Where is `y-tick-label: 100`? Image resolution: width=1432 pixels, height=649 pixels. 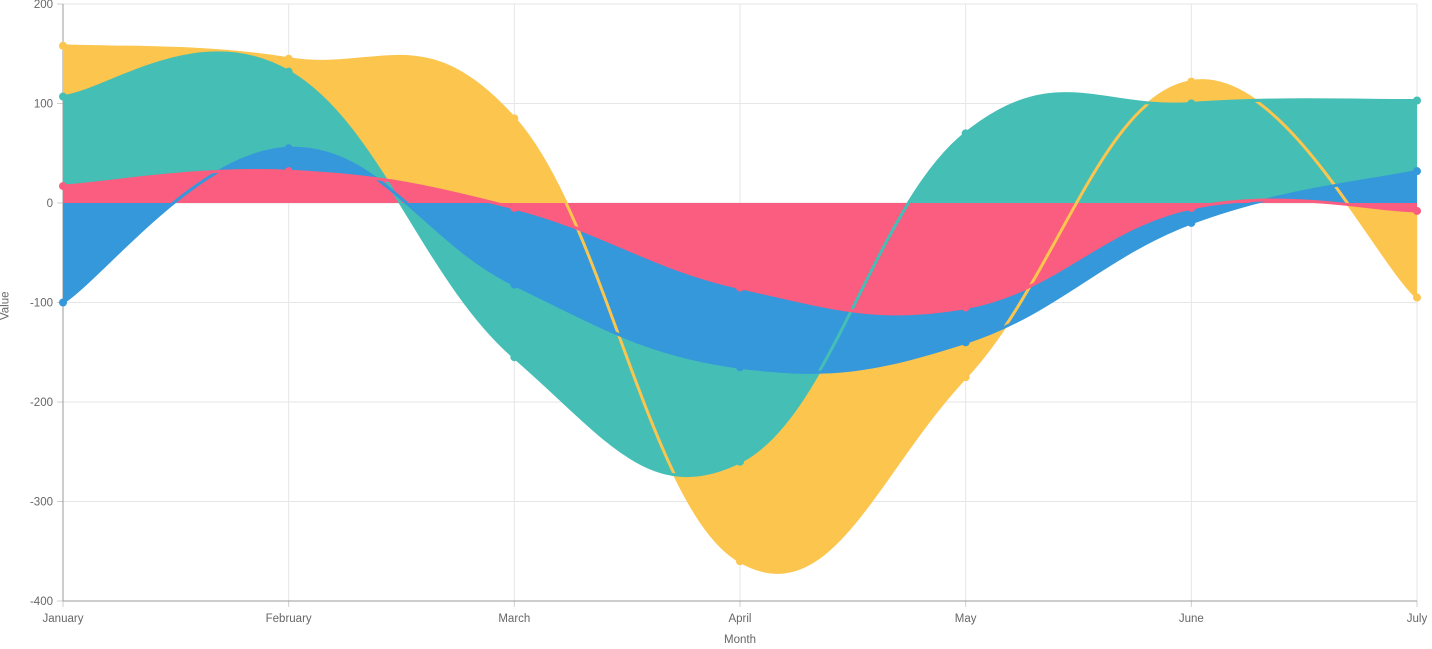
y-tick-label: 100 is located at coordinates (43, 105).